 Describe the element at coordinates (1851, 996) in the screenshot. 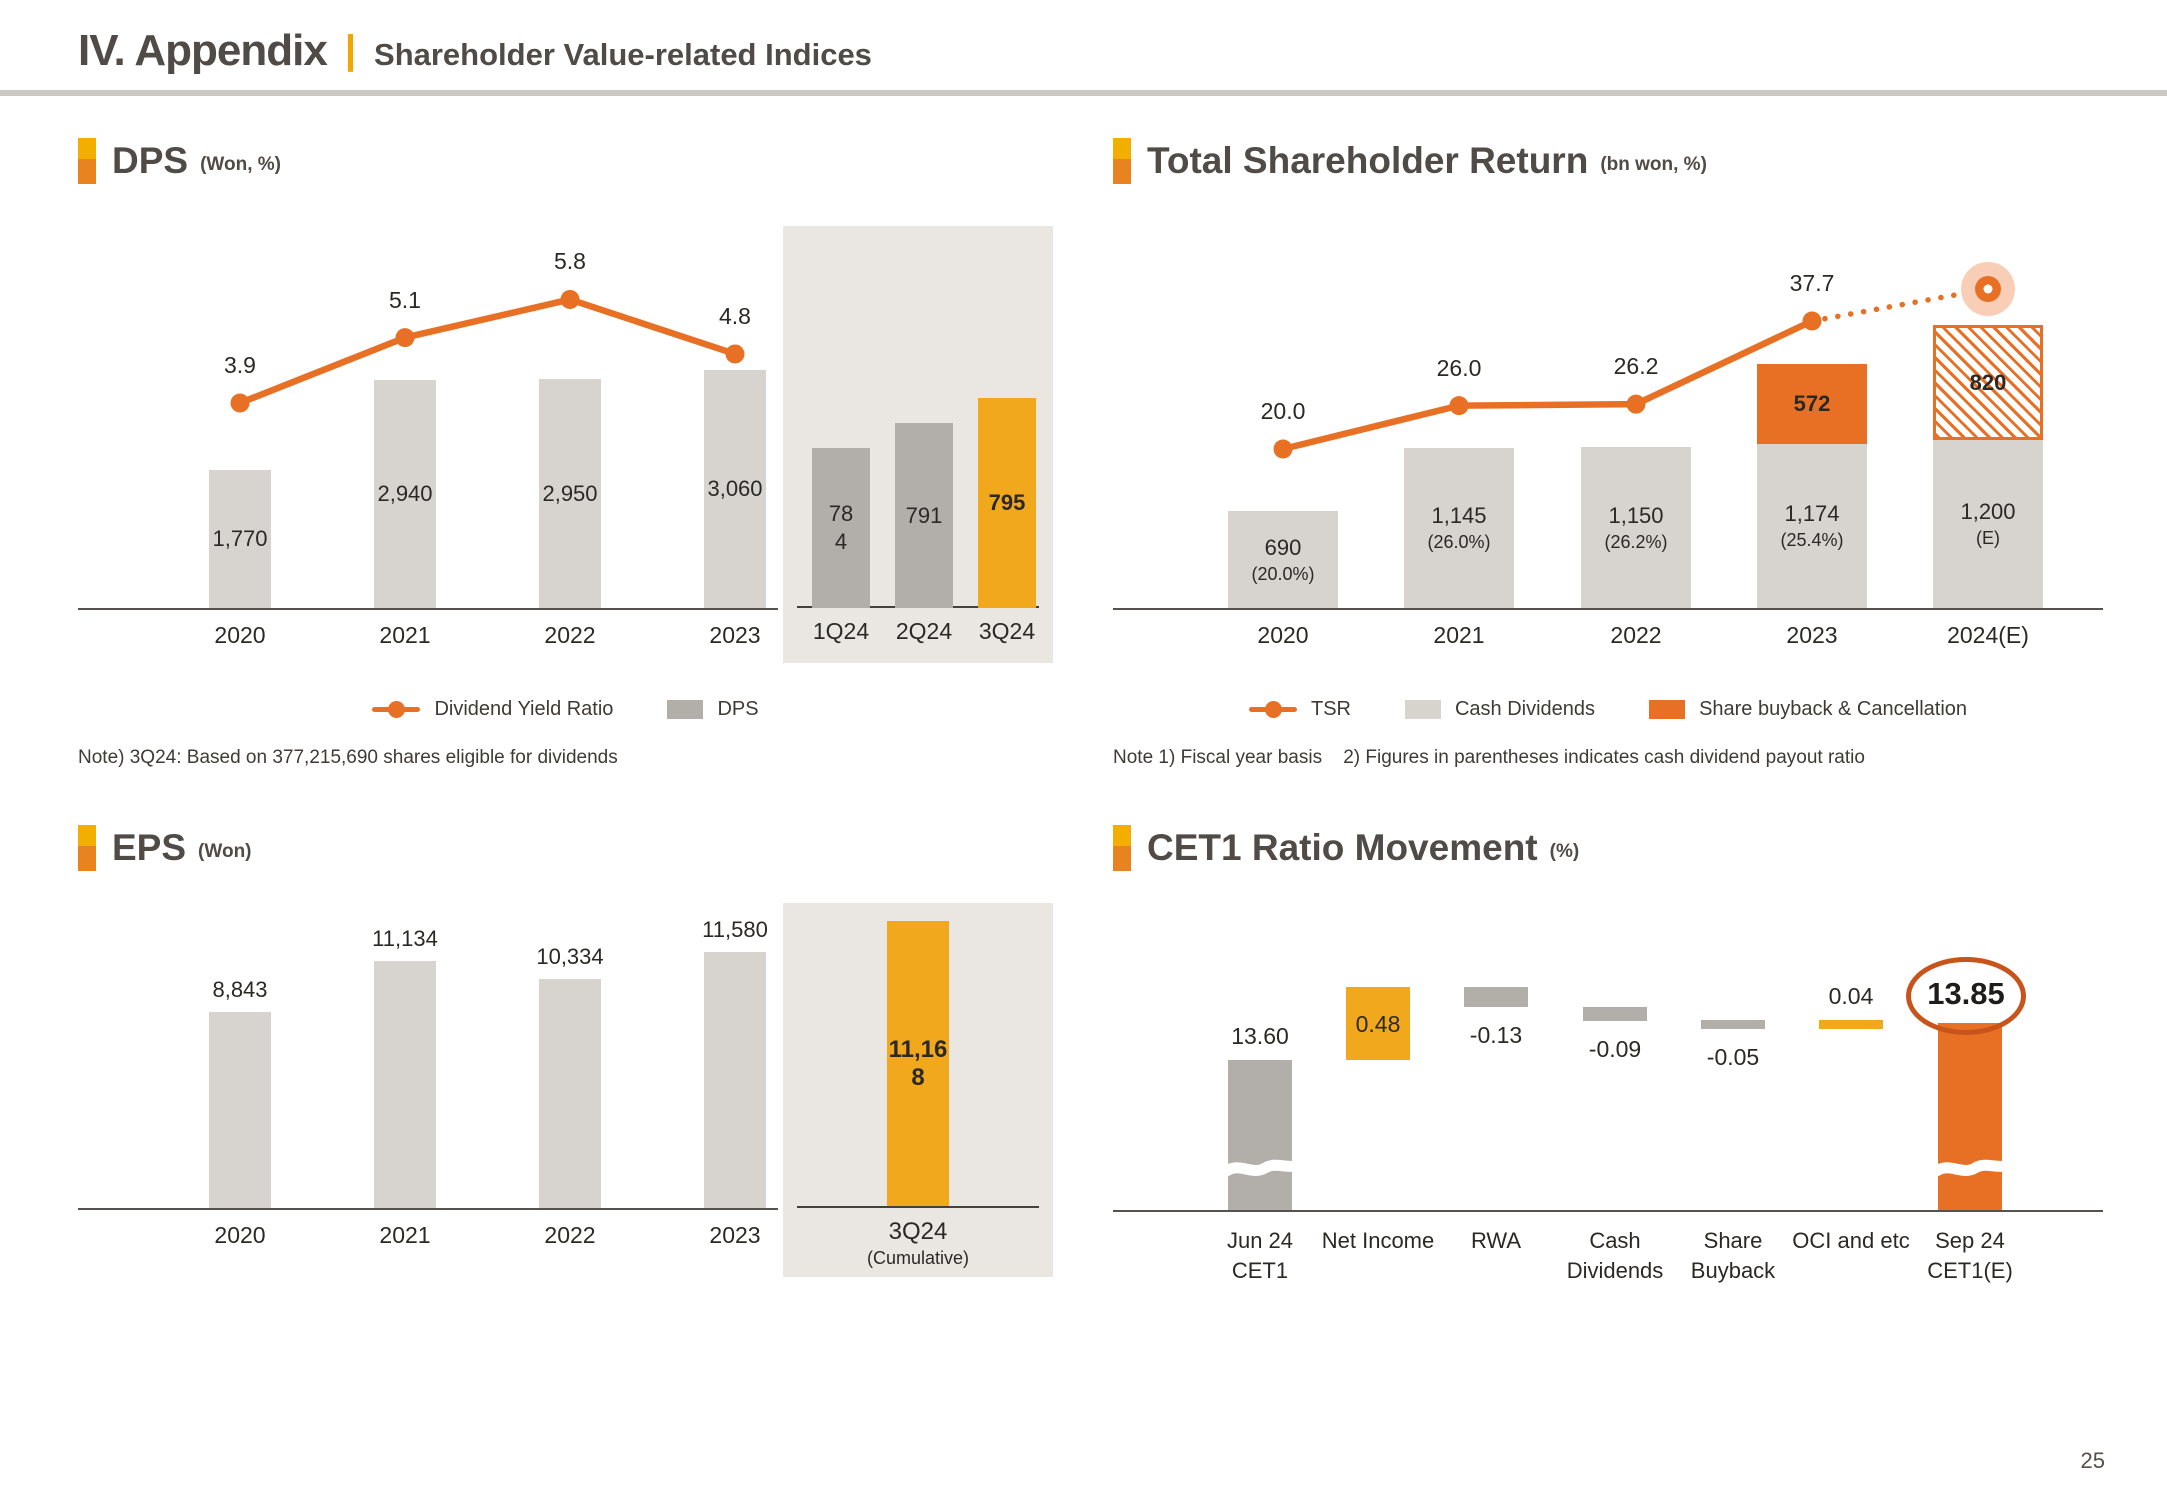

I see `wf-value-label: 0.04` at that location.